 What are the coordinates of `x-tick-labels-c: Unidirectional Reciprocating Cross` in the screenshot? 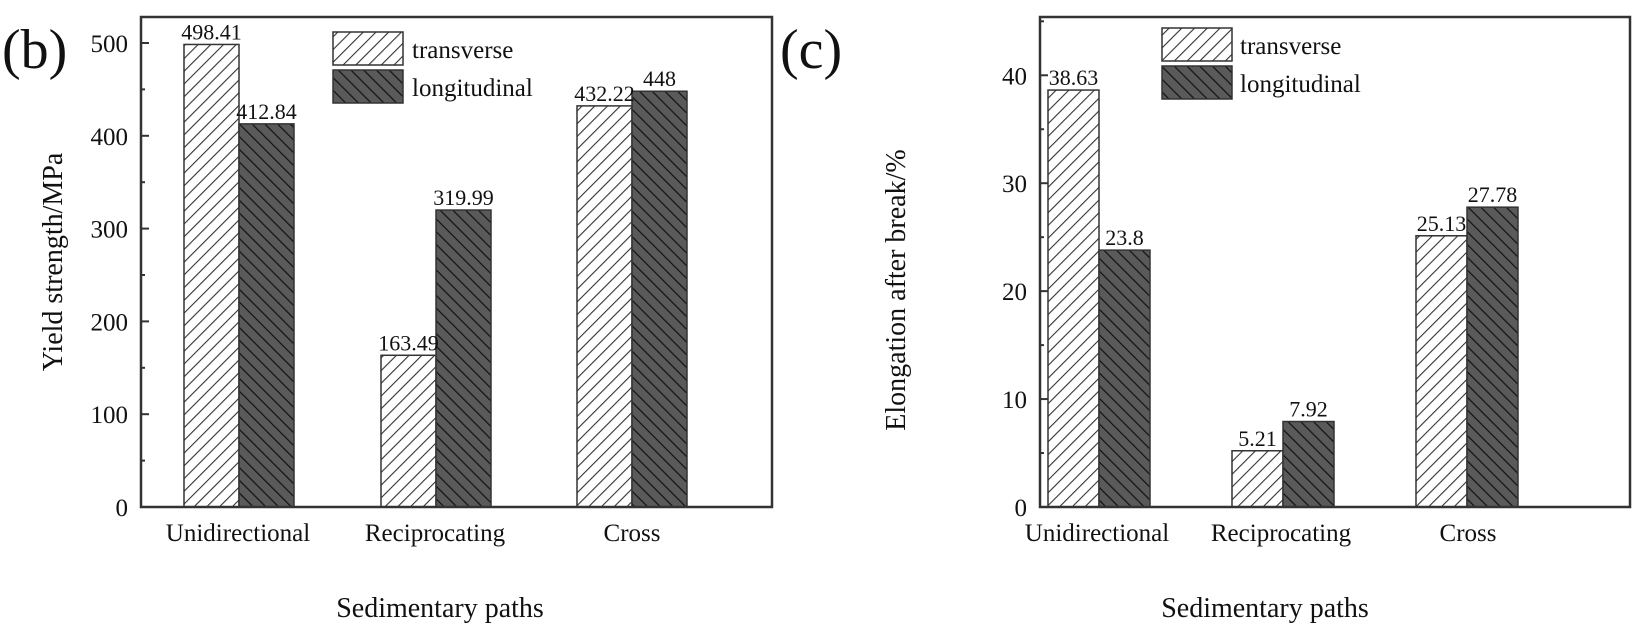 It's located at (1261, 533).